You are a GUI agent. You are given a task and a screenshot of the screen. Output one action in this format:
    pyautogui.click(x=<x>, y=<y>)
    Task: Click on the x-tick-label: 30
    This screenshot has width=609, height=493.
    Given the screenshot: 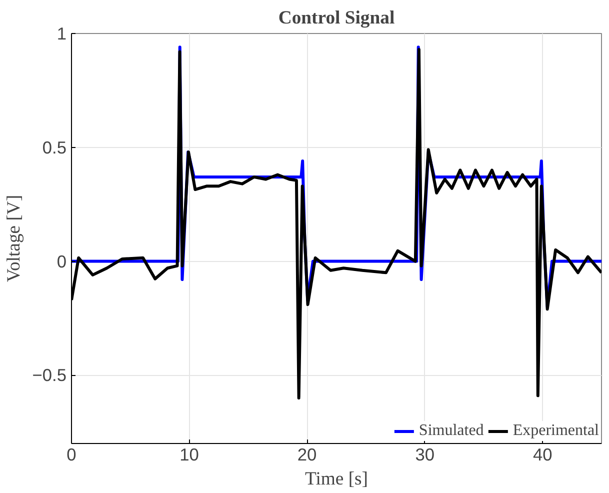 What is the action you would take?
    pyautogui.click(x=424, y=454)
    